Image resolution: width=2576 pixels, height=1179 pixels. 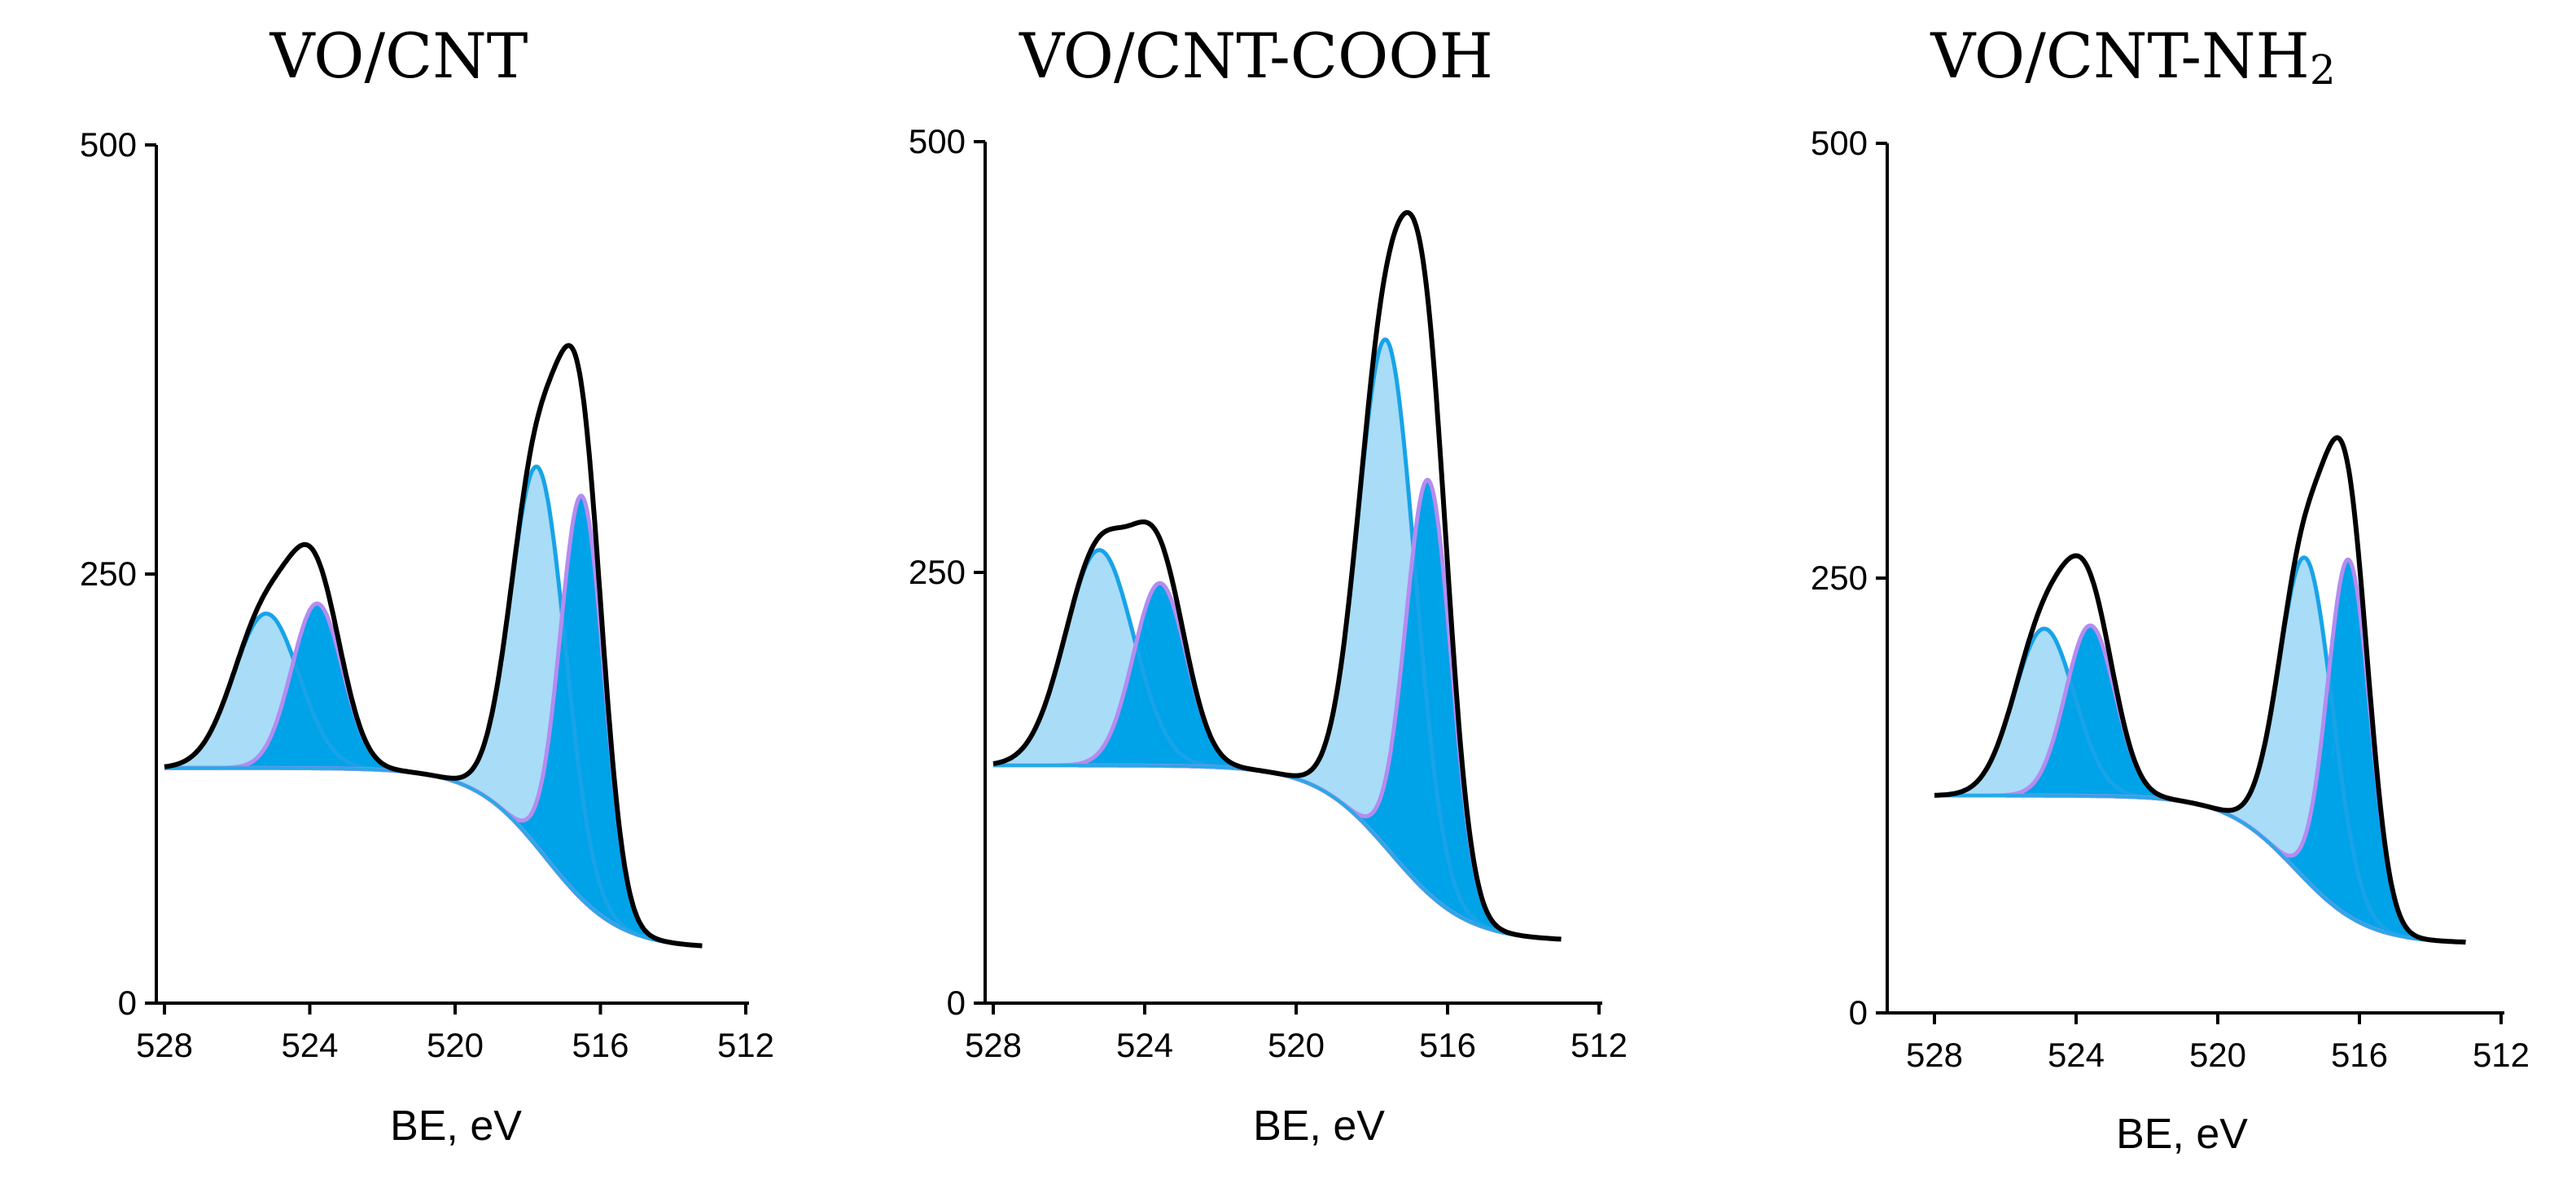 I want to click on panel-title-main: VO/CNT-NH, so click(x=2119, y=56).